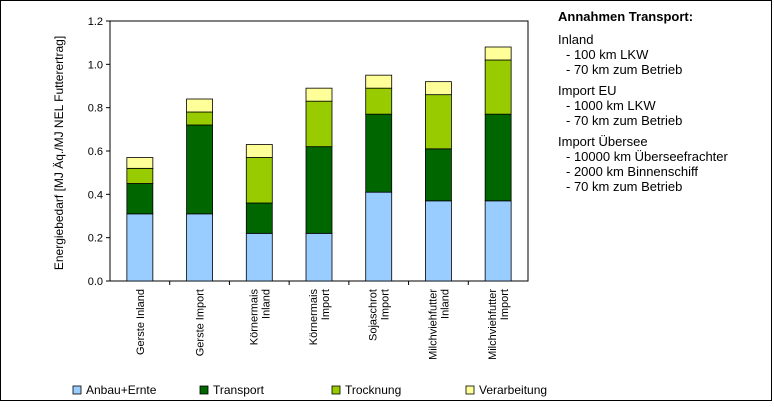 Image resolution: width=774 pixels, height=407 pixels. I want to click on assumption-item: - 1000 km LKW, so click(611, 105).